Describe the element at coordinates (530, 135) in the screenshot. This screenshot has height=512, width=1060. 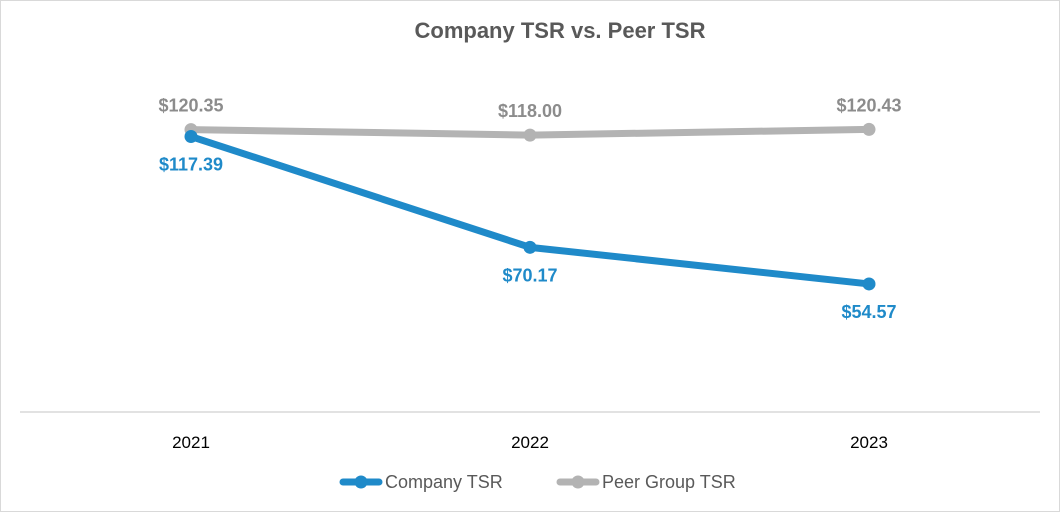
I see `peer-group-tsr-point-2022` at that location.